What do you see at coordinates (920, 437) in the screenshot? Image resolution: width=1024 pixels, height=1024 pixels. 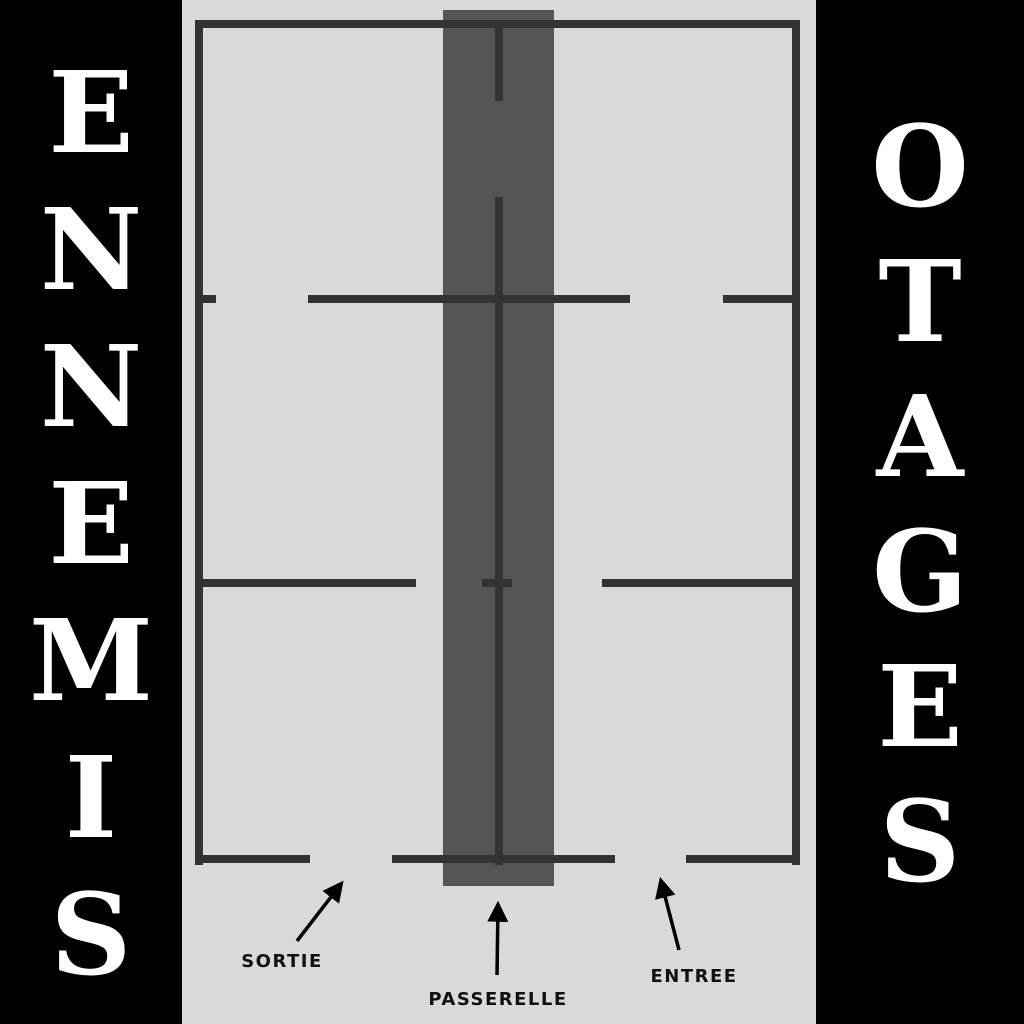 I see `right-title-letter: A` at bounding box center [920, 437].